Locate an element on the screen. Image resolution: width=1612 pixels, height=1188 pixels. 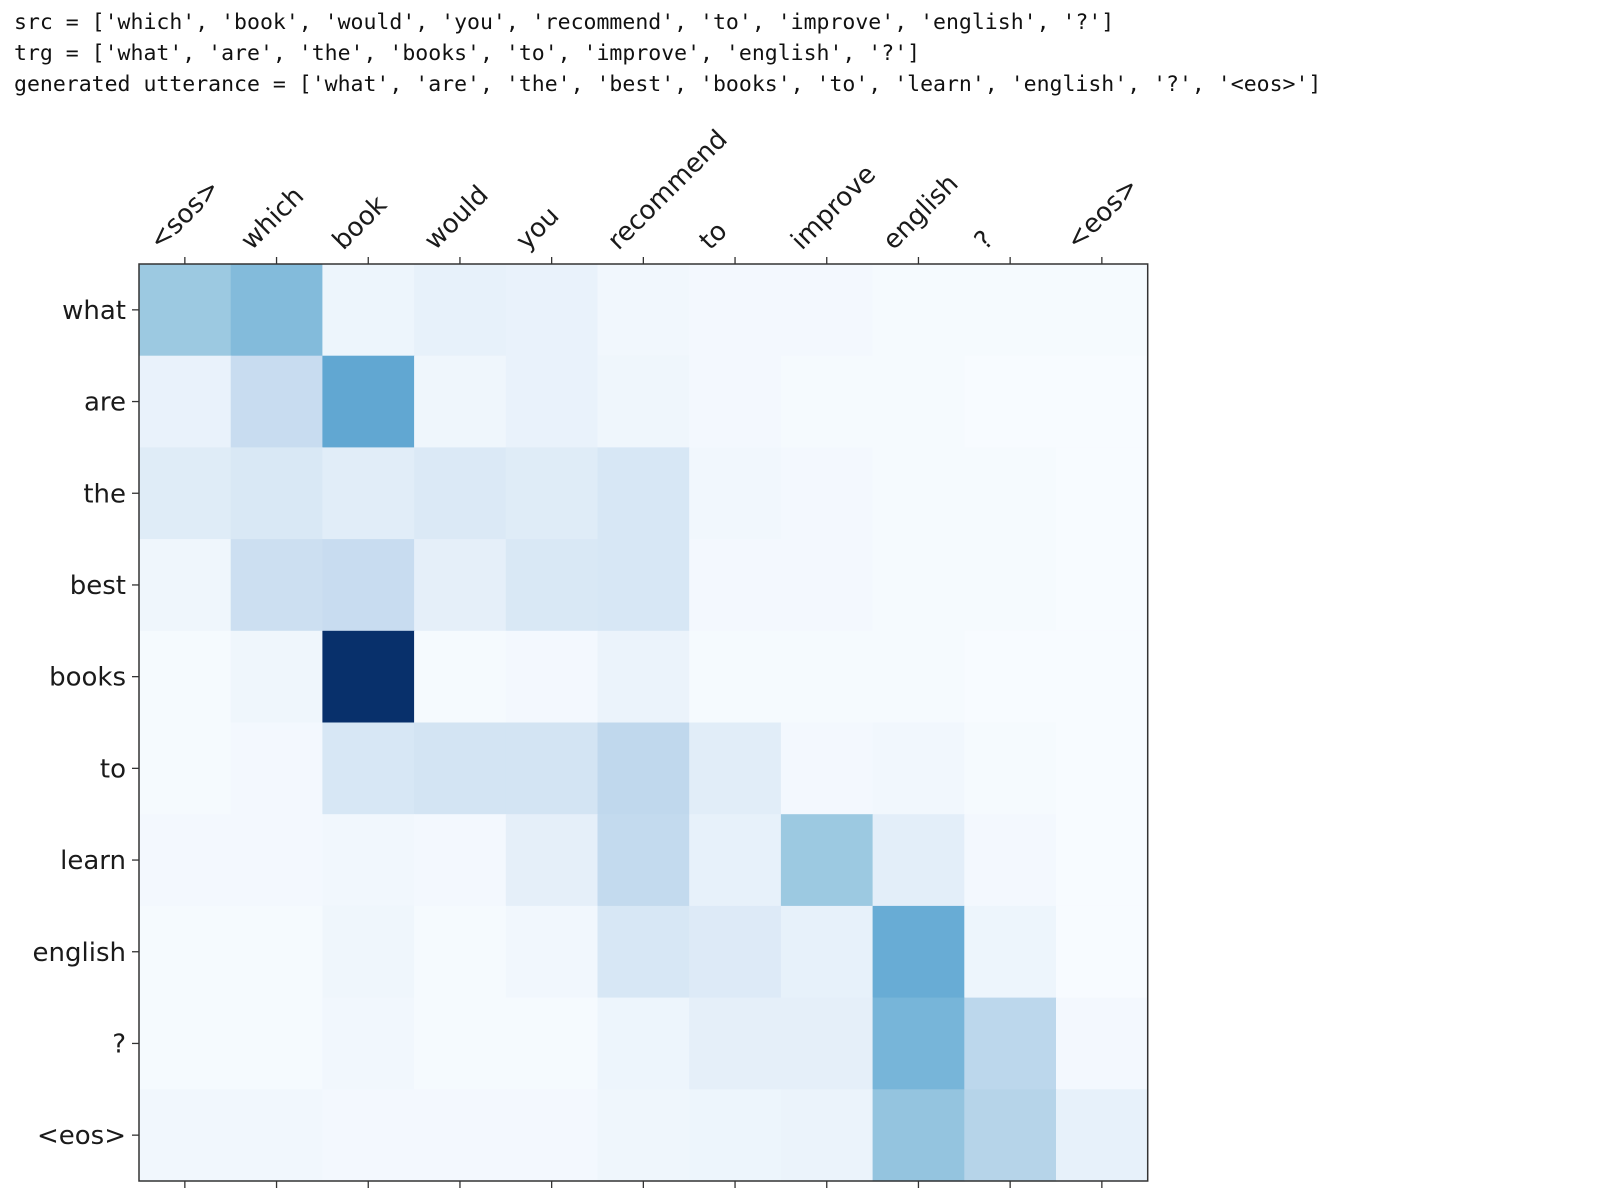
x-tick-label: ? is located at coordinates (984, 240).